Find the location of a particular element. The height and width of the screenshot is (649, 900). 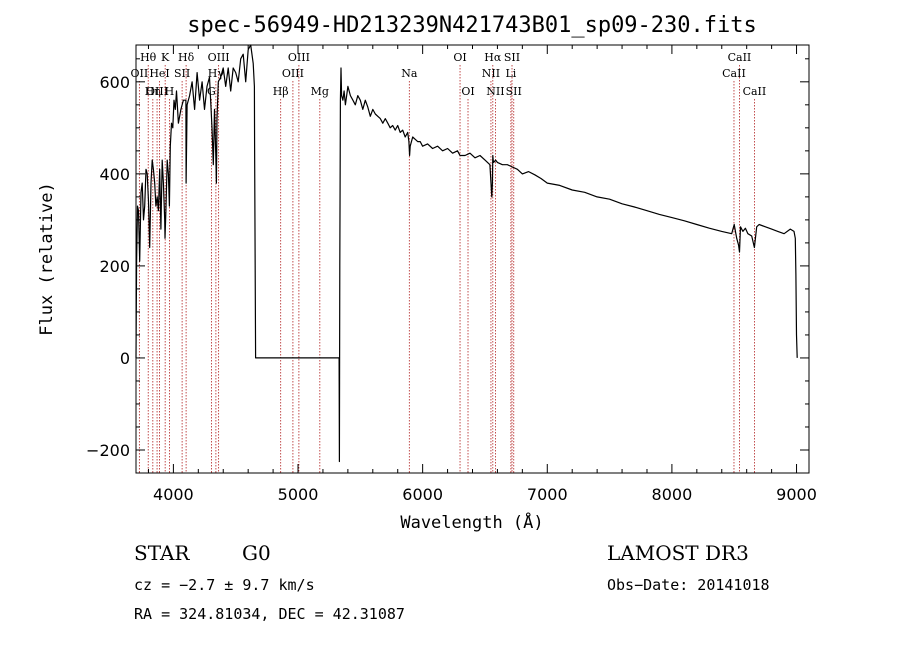

survey-name: LAMOST DR3 is located at coordinates (678, 553).